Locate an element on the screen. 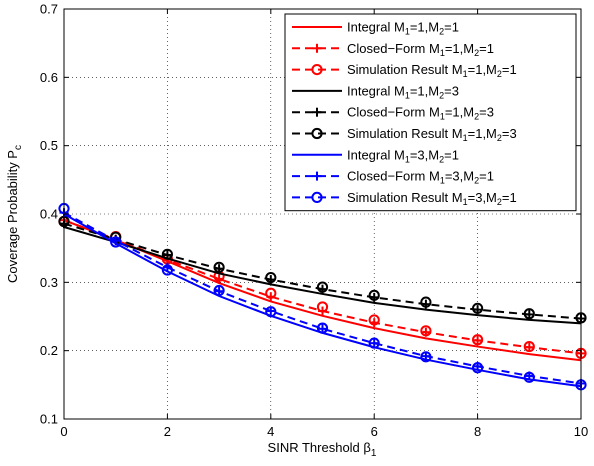 This screenshot has height=466, width=594. x-tick-label: 8 is located at coordinates (477, 431).